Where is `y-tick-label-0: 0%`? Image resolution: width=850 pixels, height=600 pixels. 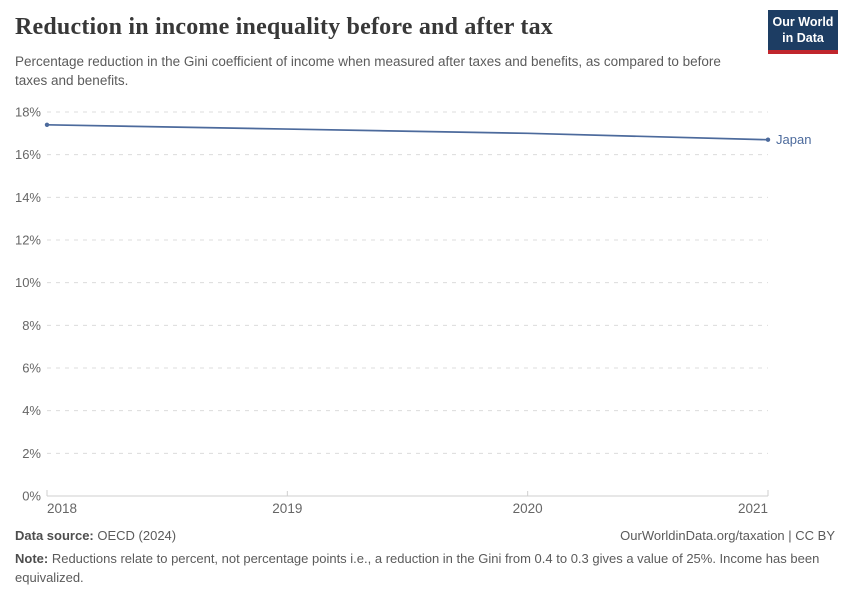 y-tick-label-0: 0% is located at coordinates (31, 496).